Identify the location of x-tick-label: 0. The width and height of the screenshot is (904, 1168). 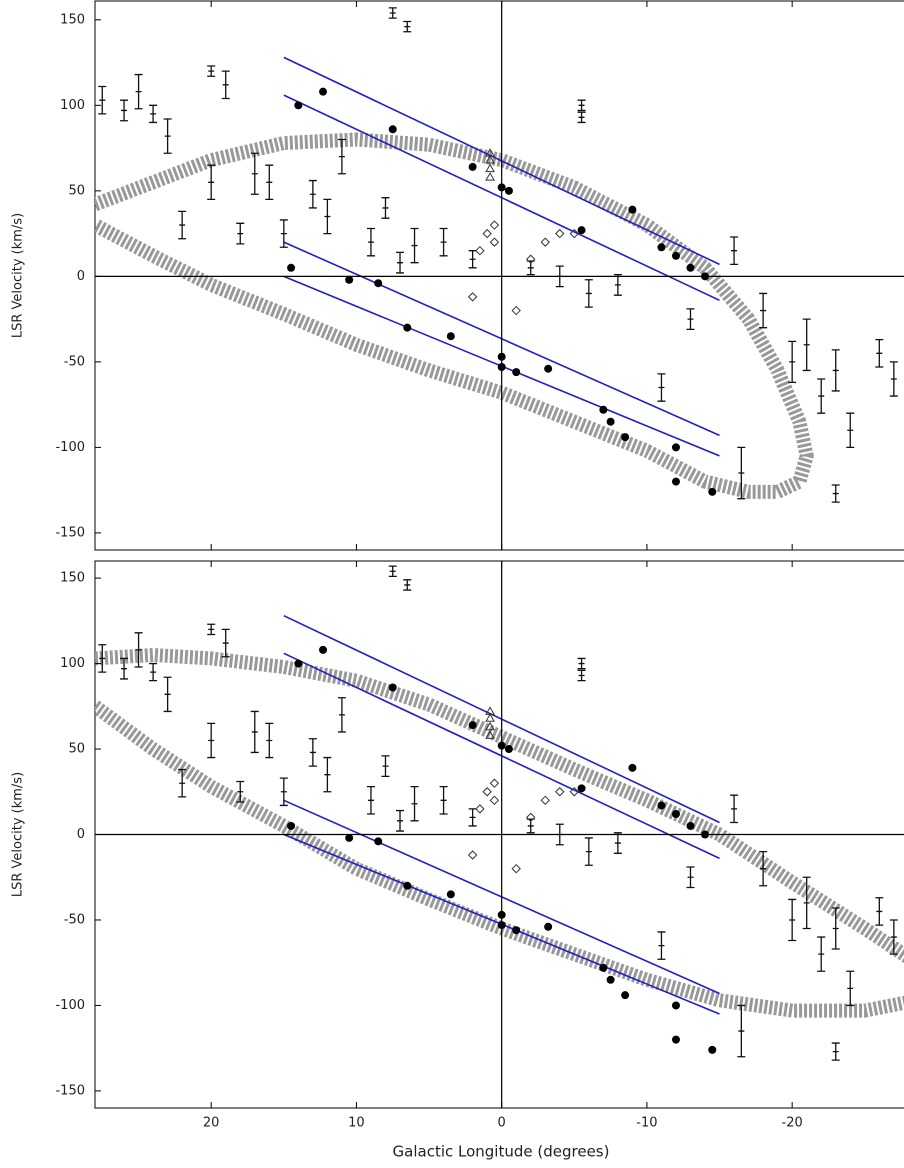
(502, 1123).